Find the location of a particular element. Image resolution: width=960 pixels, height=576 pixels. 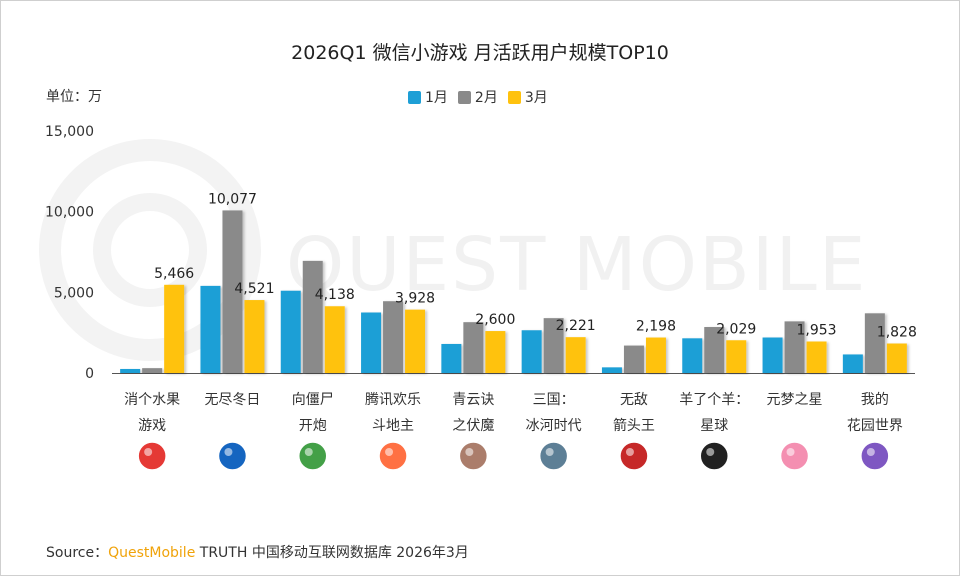

data-label: 2,221 is located at coordinates (576, 326).